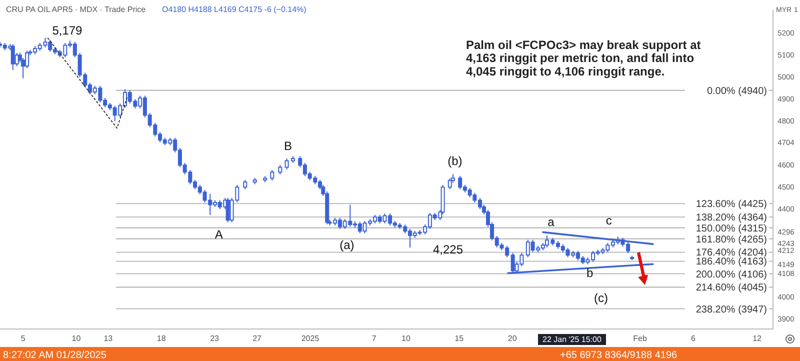 The height and width of the screenshot is (361, 800). I want to click on ref-line-label: 186.40% (4163), so click(731, 262).